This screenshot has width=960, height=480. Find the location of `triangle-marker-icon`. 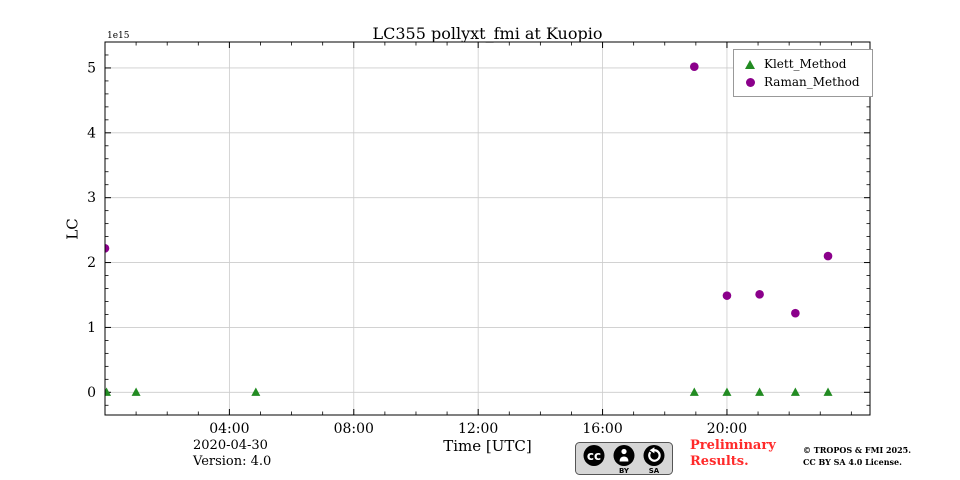

triangle-marker-icon is located at coordinates (750, 64).